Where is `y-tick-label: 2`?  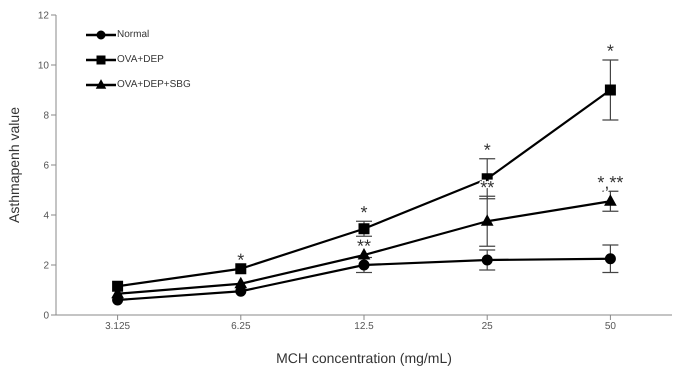
y-tick-label: 2 is located at coordinates (46, 266).